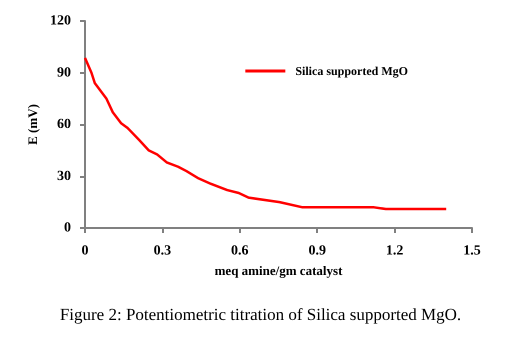 The image size is (521, 345). What do you see at coordinates (240, 251) in the screenshot?
I see `x-tick-label: 0.6` at bounding box center [240, 251].